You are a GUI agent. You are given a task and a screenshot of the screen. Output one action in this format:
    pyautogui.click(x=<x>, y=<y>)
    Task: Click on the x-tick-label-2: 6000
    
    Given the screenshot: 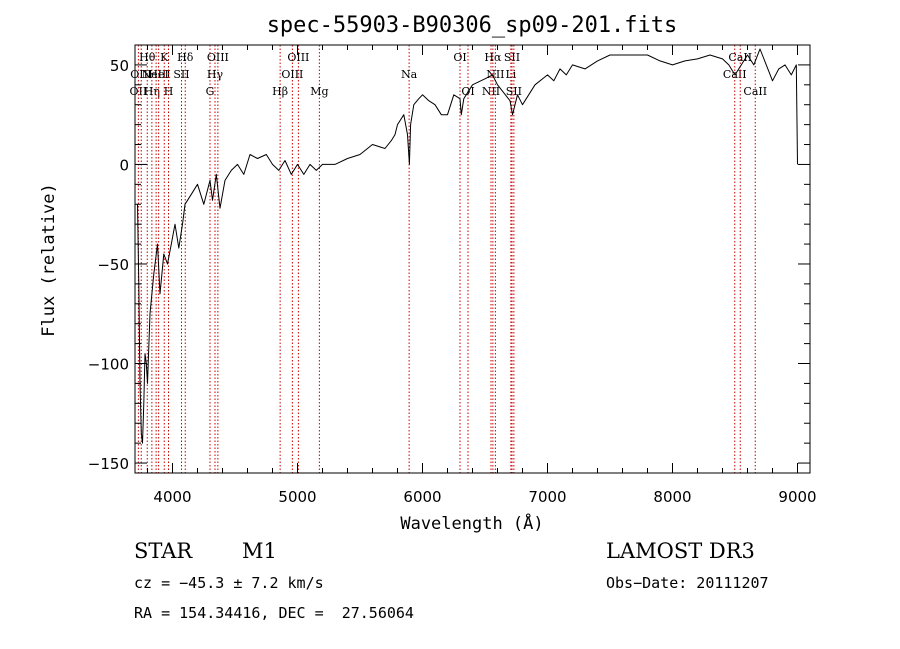 What is the action you would take?
    pyautogui.click(x=422, y=497)
    